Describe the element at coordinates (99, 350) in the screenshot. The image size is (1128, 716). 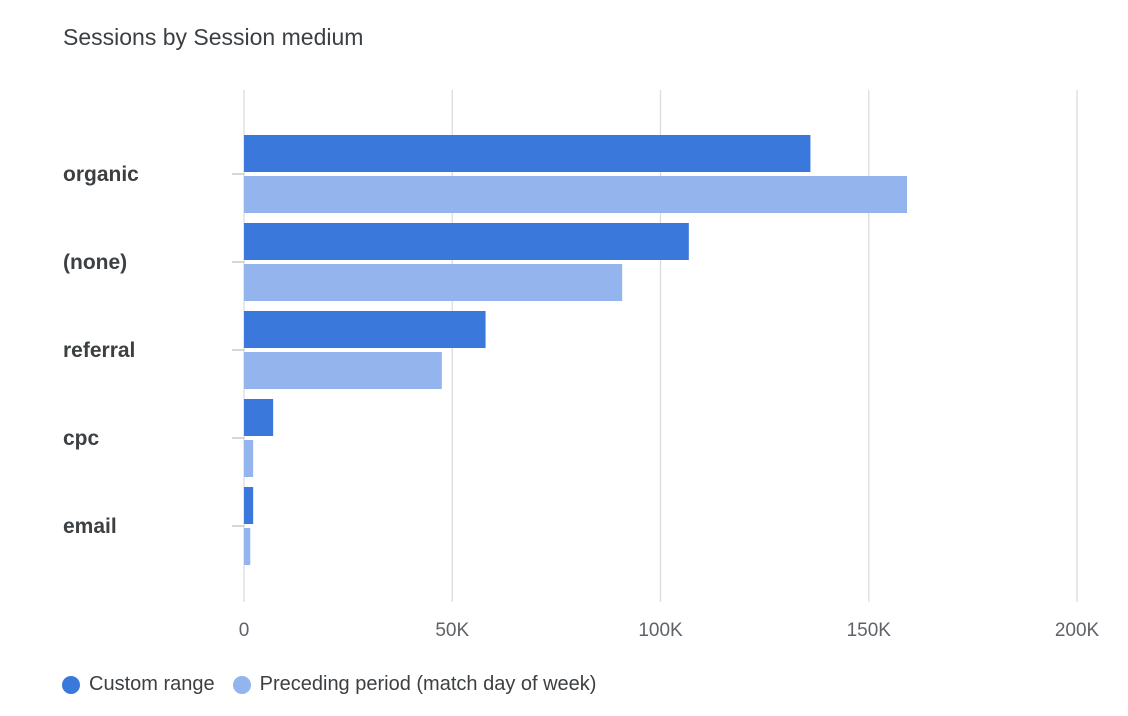
I see `category-label: referral` at that location.